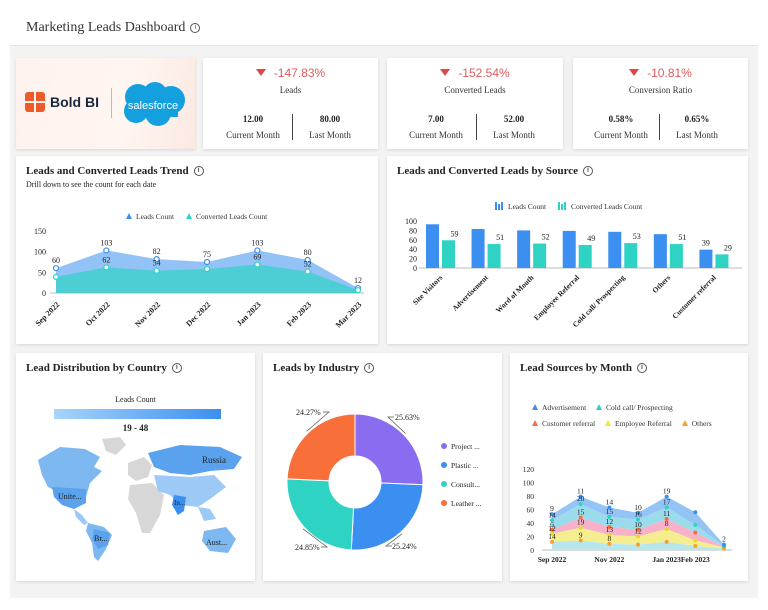 This screenshot has height=610, width=768. What do you see at coordinates (428, 290) in the screenshot?
I see `x-tick-label: Site Visitors` at bounding box center [428, 290].